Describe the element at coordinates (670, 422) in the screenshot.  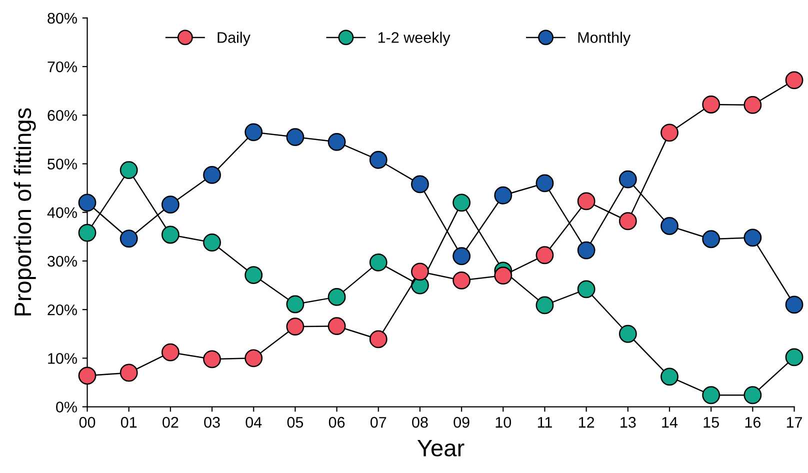
I see `x-tick-label: 14` at that location.